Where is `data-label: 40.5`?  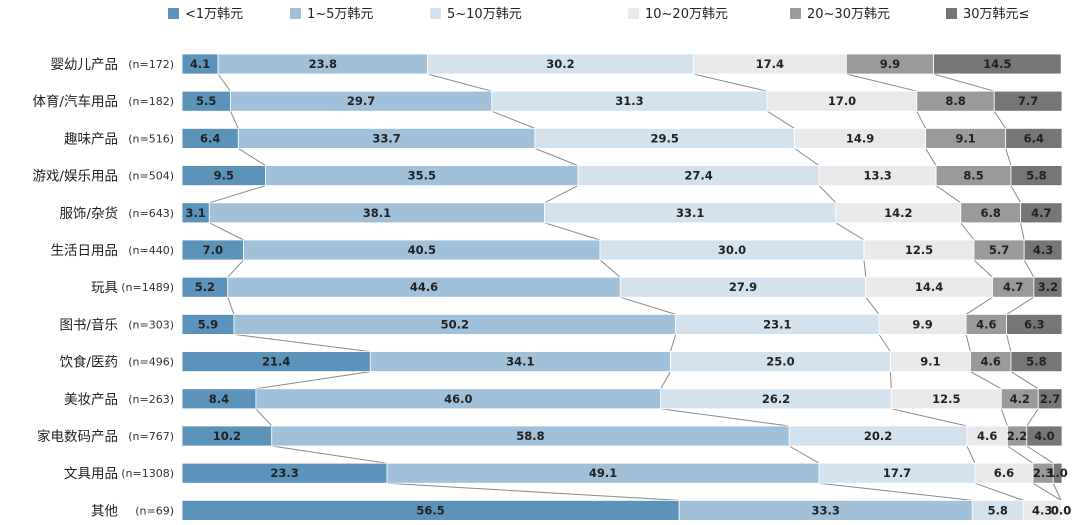 data-label: 40.5 is located at coordinates (422, 250).